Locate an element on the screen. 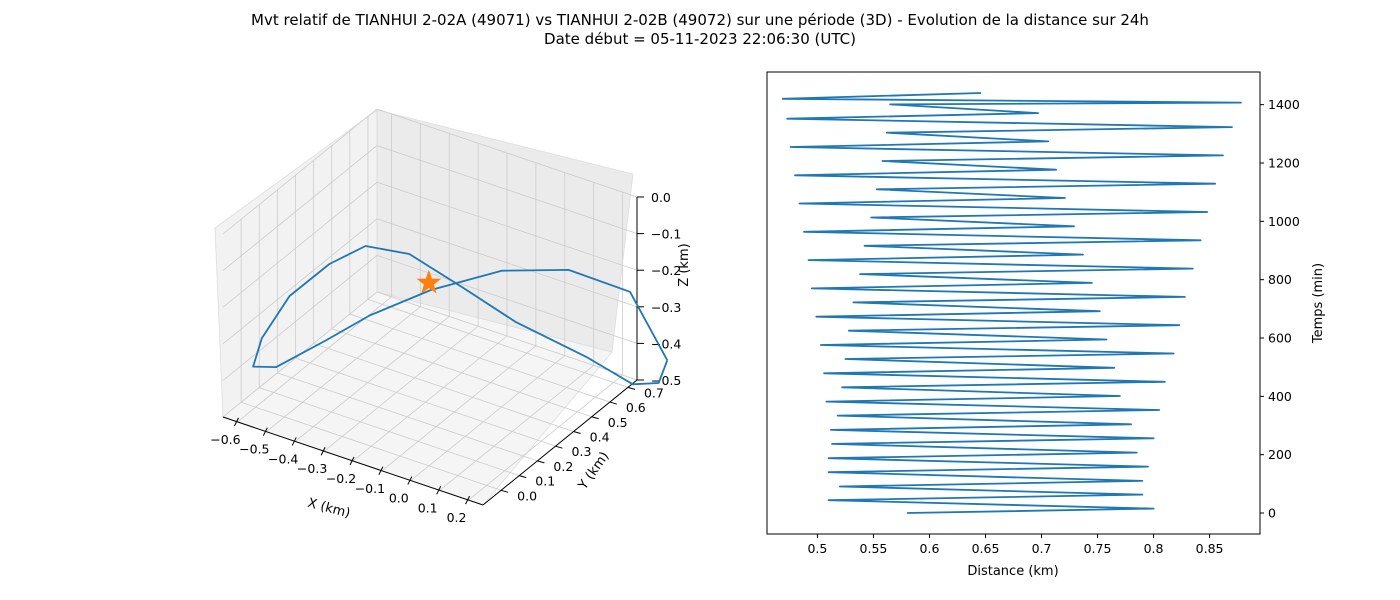  trajectory-line is located at coordinates (460, 315).